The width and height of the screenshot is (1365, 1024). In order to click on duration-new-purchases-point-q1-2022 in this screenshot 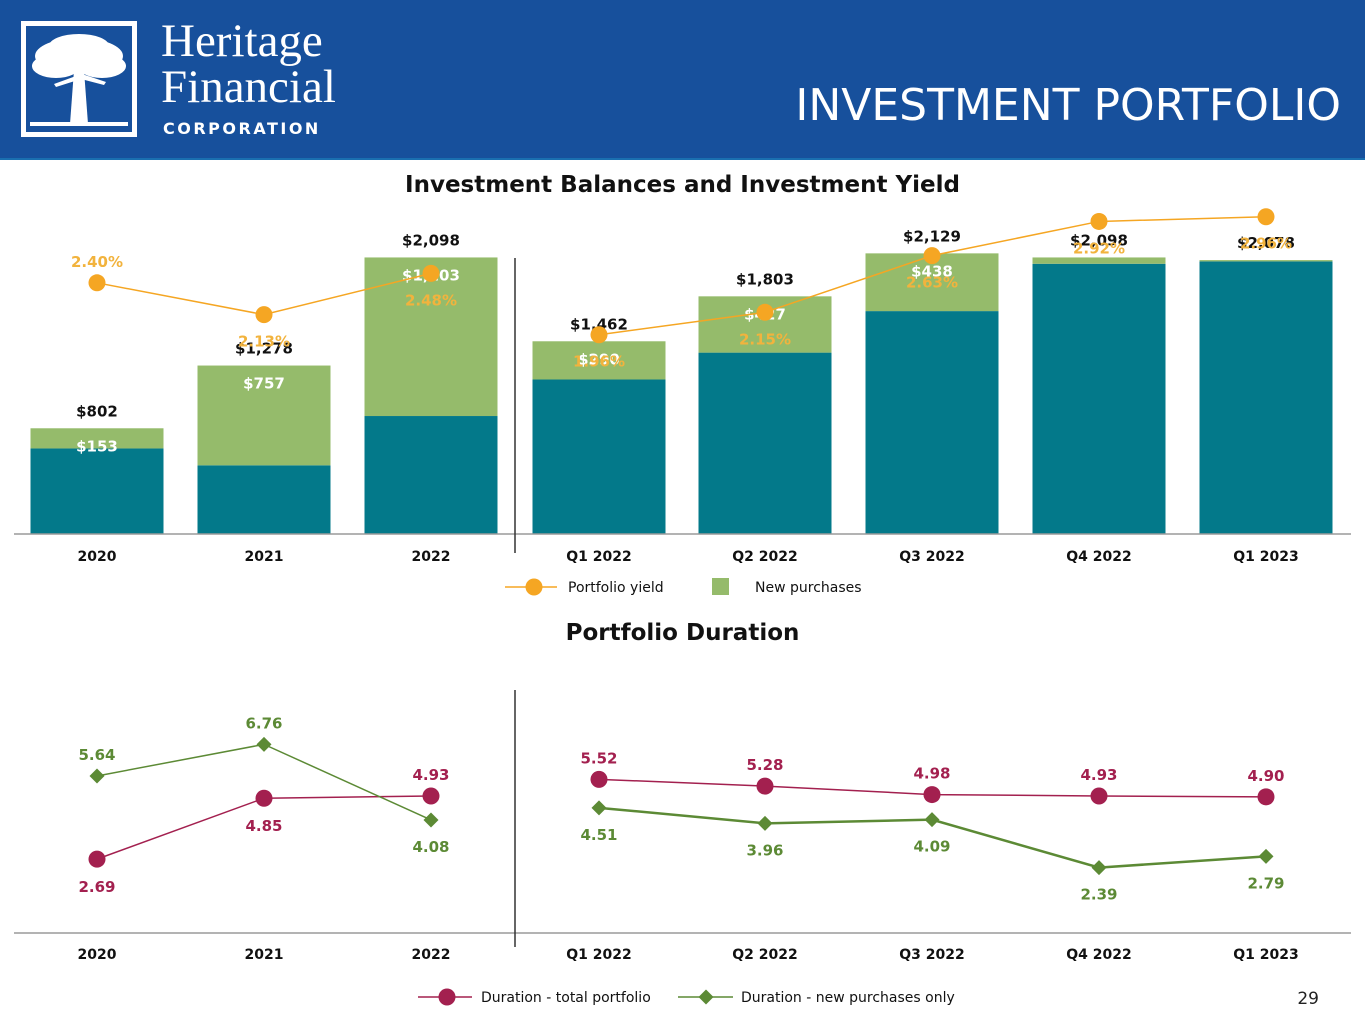, I will do `click(599, 808)`.